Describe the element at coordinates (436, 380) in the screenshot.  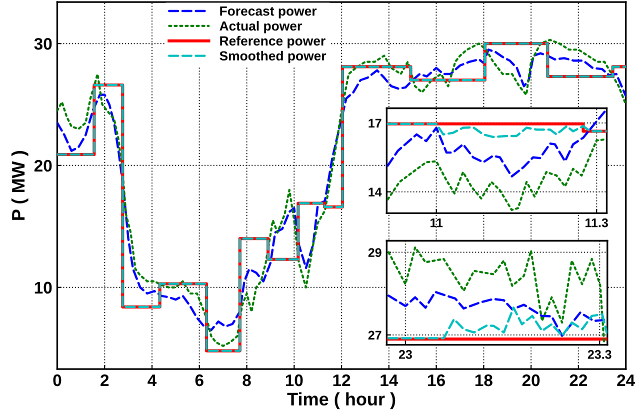
I see `x-tick-label: 16` at that location.